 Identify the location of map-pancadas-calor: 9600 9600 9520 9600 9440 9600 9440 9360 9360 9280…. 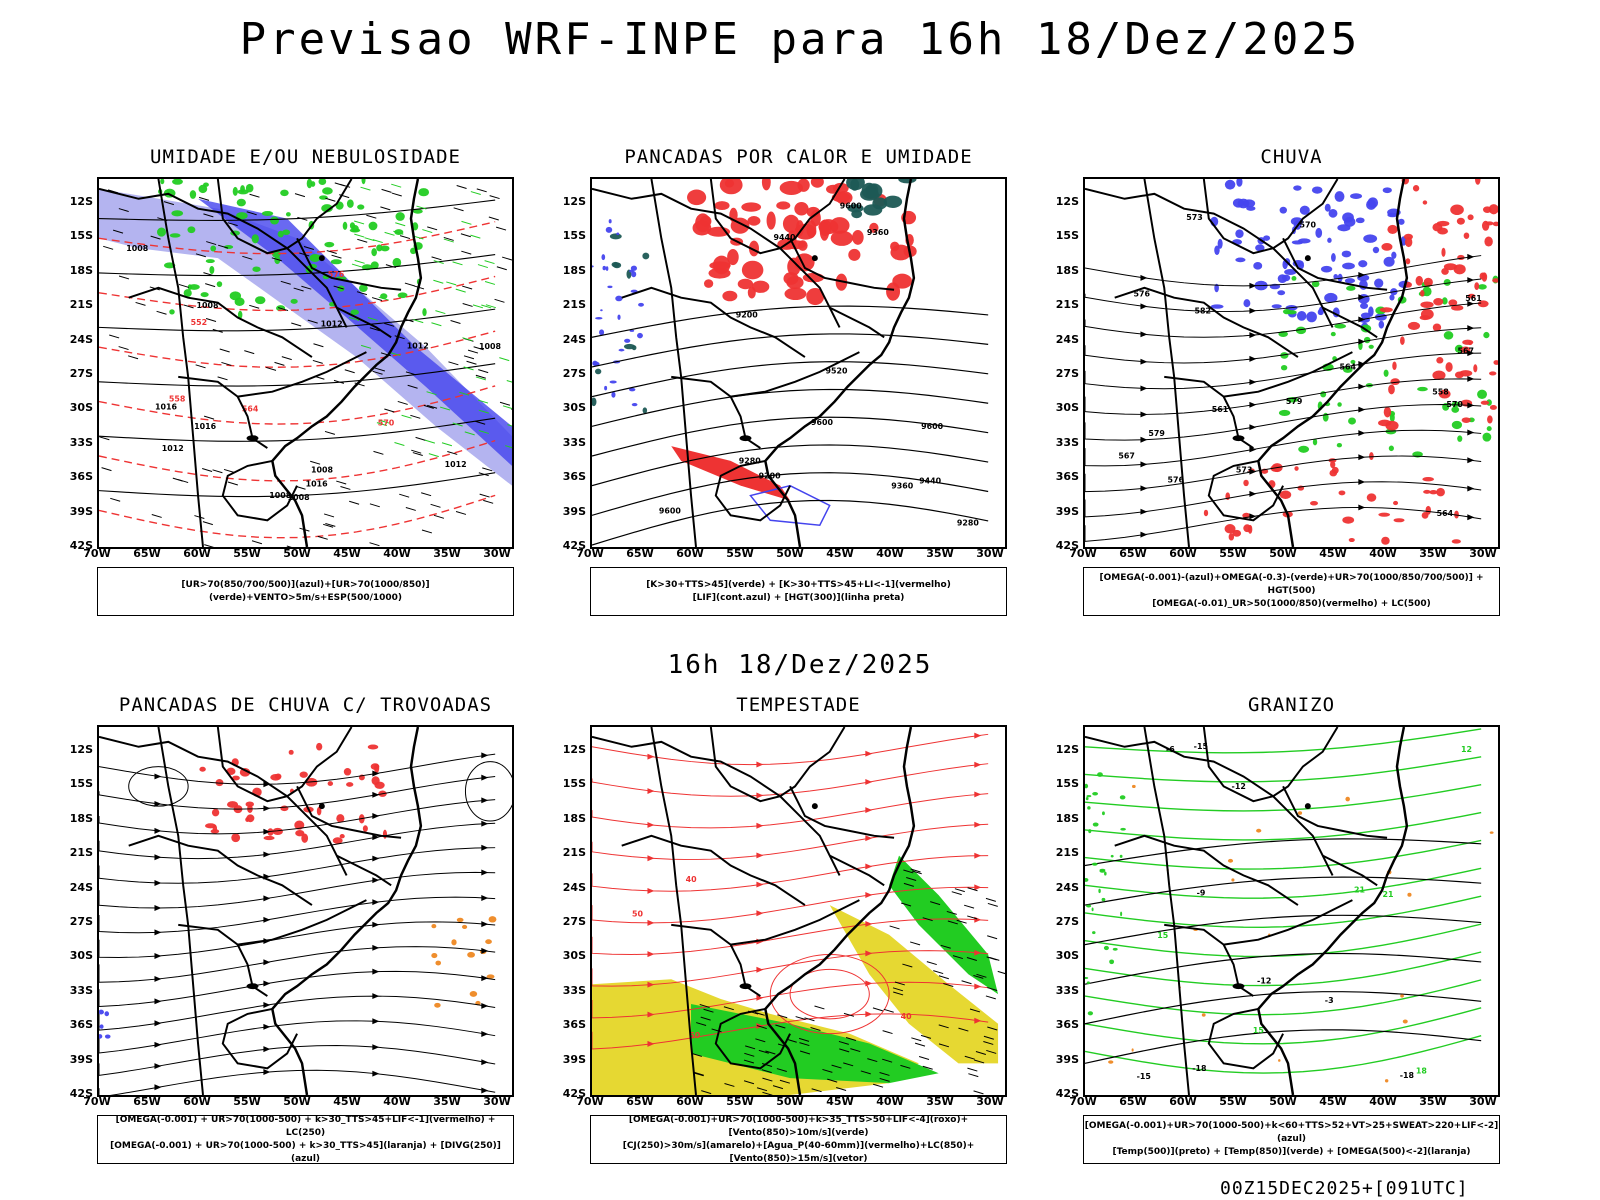
(798, 363).